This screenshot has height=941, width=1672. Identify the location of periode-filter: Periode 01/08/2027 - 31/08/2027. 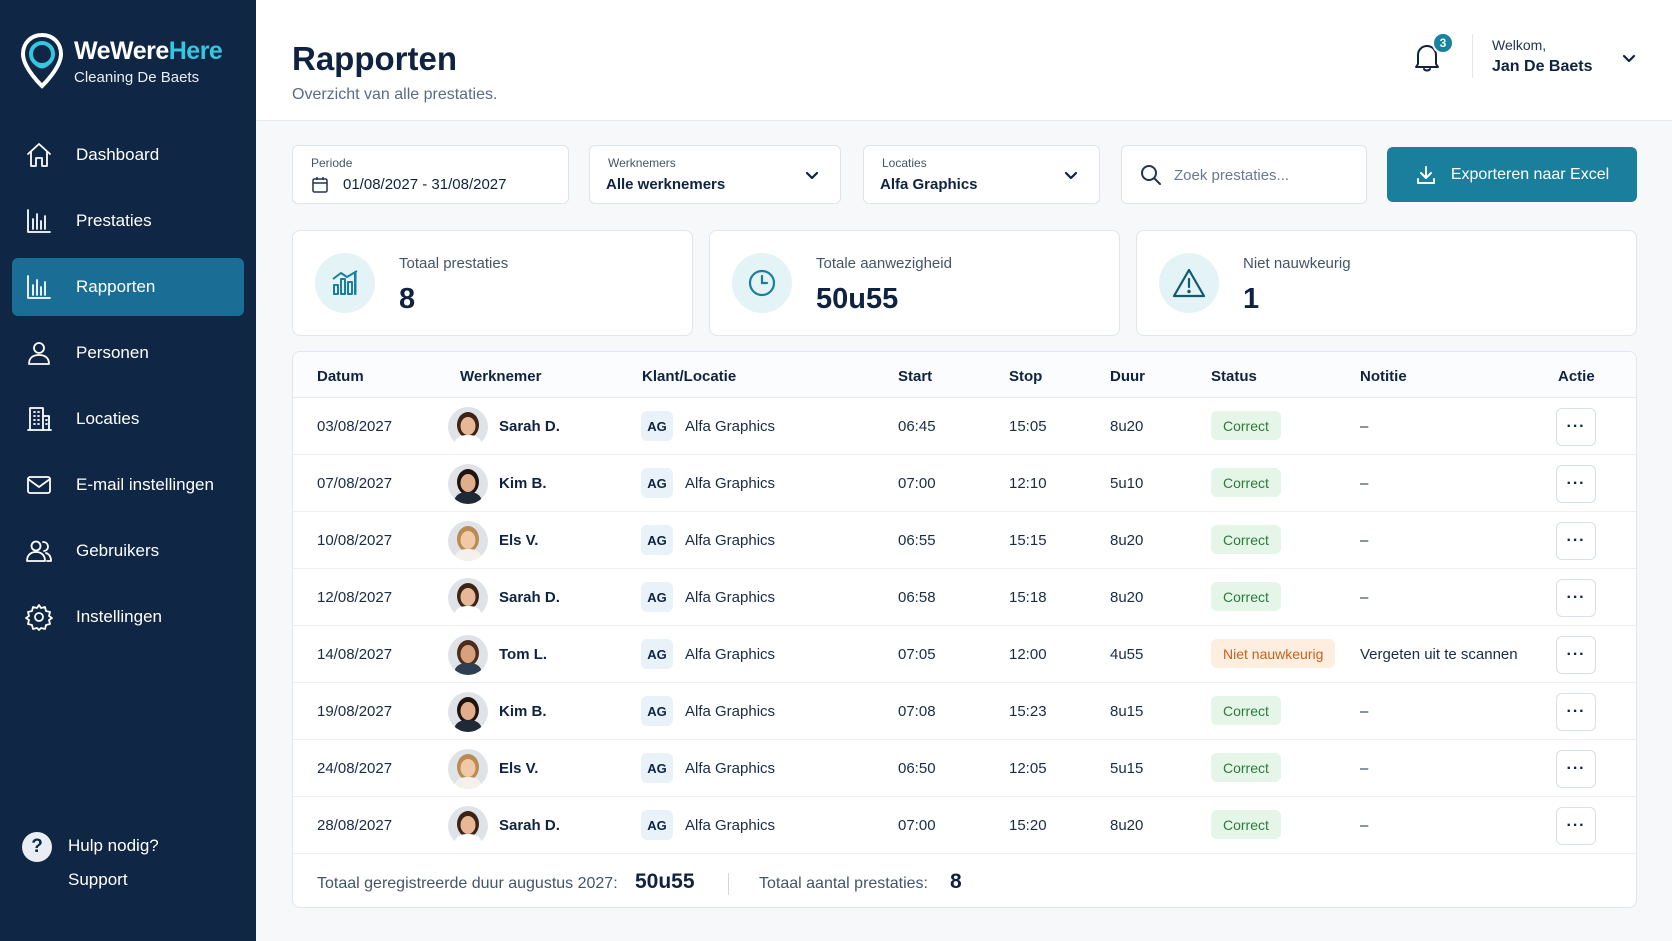
(430, 174).